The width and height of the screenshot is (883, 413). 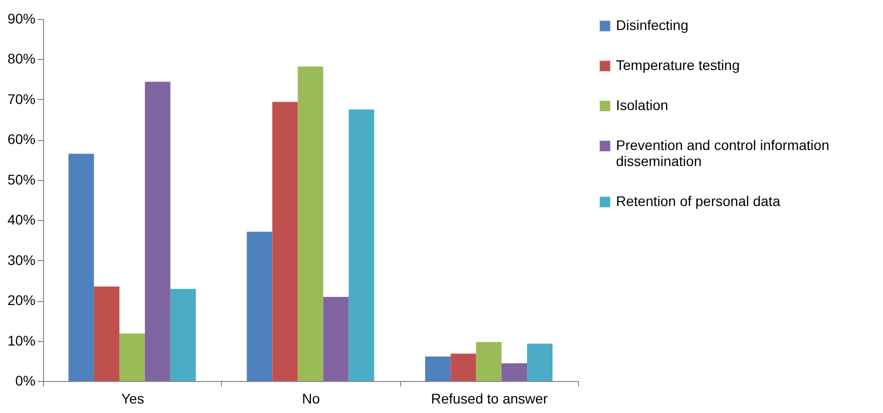 What do you see at coordinates (25, 380) in the screenshot?
I see `y-tick-label: 0%` at bounding box center [25, 380].